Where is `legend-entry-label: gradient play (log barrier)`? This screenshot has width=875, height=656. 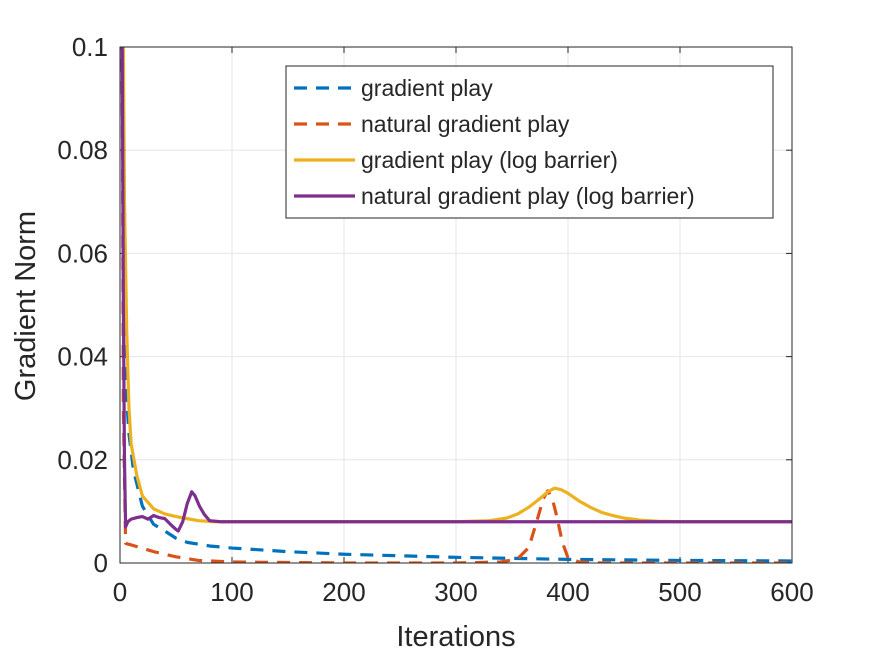
legend-entry-label: gradient play (log barrier) is located at coordinates (489, 160).